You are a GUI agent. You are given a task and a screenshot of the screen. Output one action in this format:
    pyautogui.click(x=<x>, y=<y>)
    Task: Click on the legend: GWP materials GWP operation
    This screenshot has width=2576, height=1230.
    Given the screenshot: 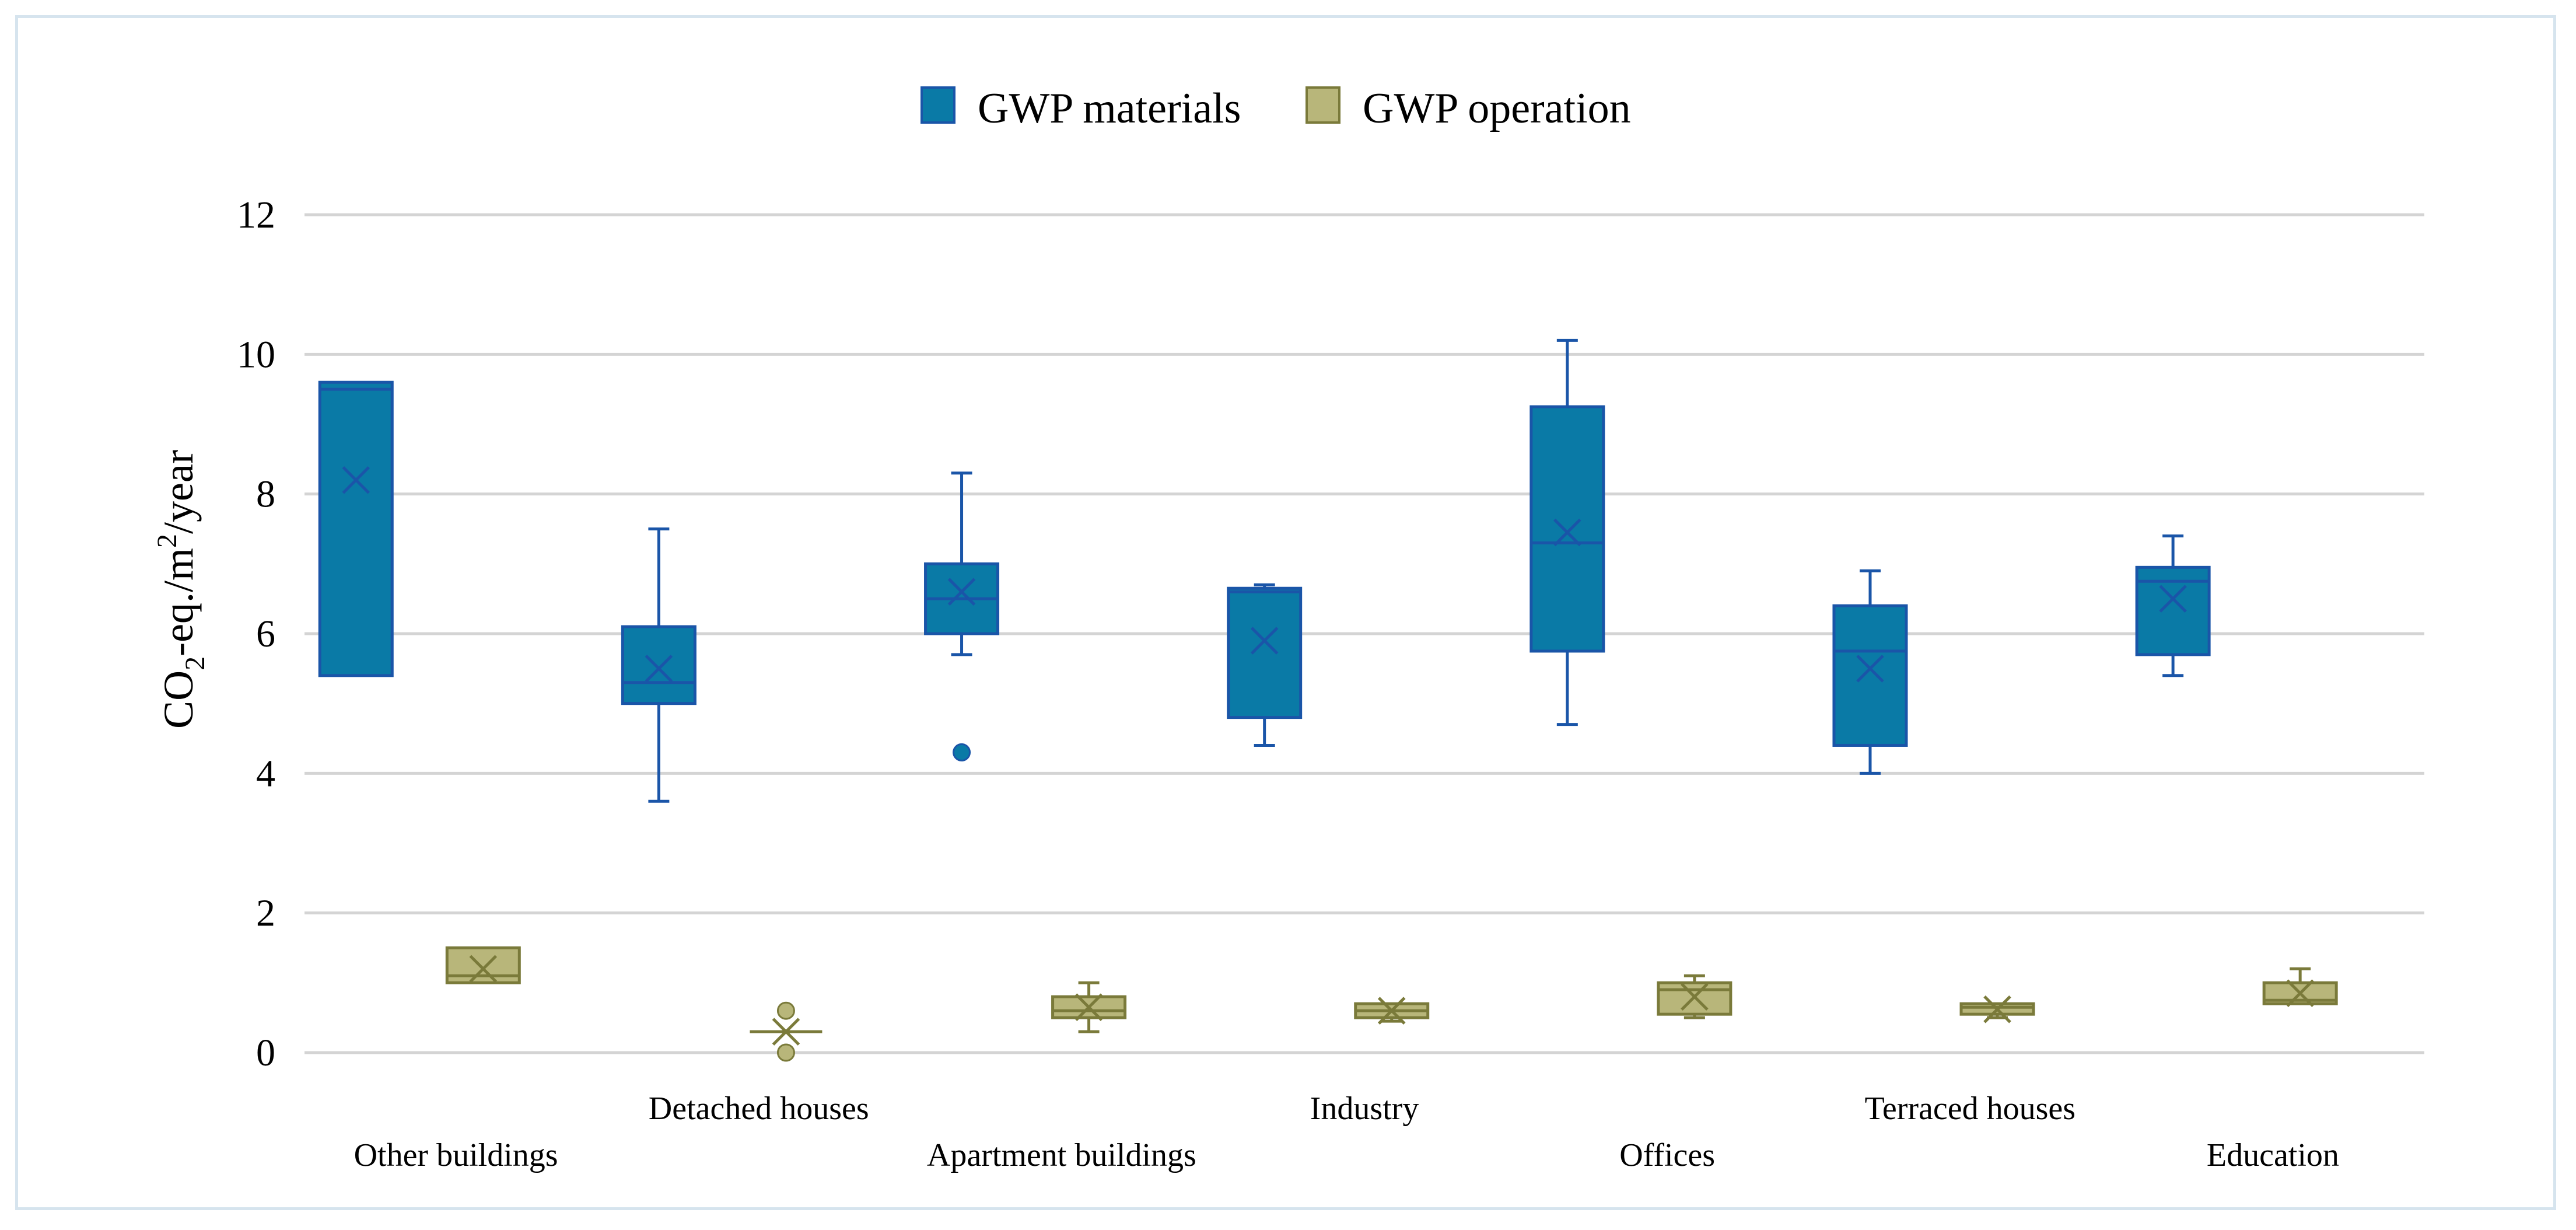 What is the action you would take?
    pyautogui.click(x=1276, y=109)
    